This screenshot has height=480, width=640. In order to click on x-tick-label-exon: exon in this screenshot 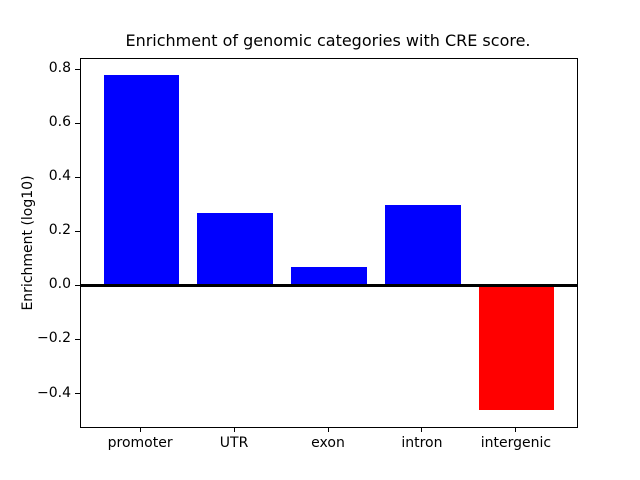, I will do `click(328, 443)`.